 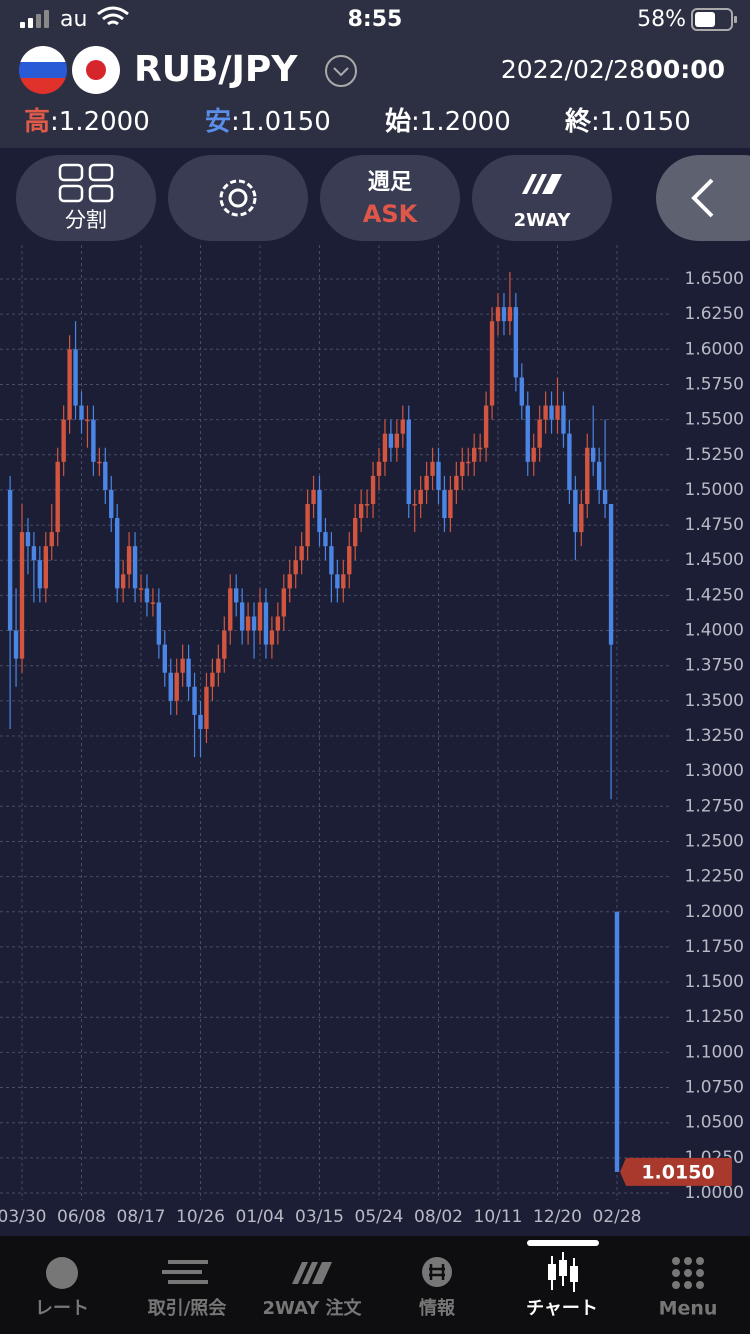 I want to click on last-price-tag, so click(x=676, y=1171).